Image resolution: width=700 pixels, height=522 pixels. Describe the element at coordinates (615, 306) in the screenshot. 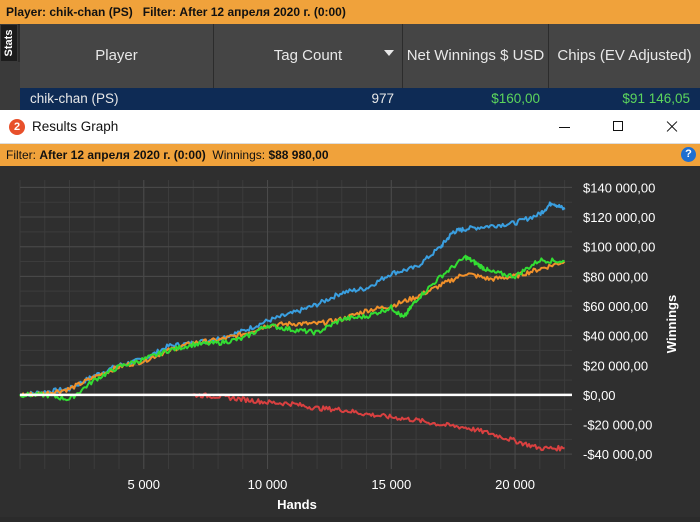

I see `y-tick-label: $60 000,00` at that location.